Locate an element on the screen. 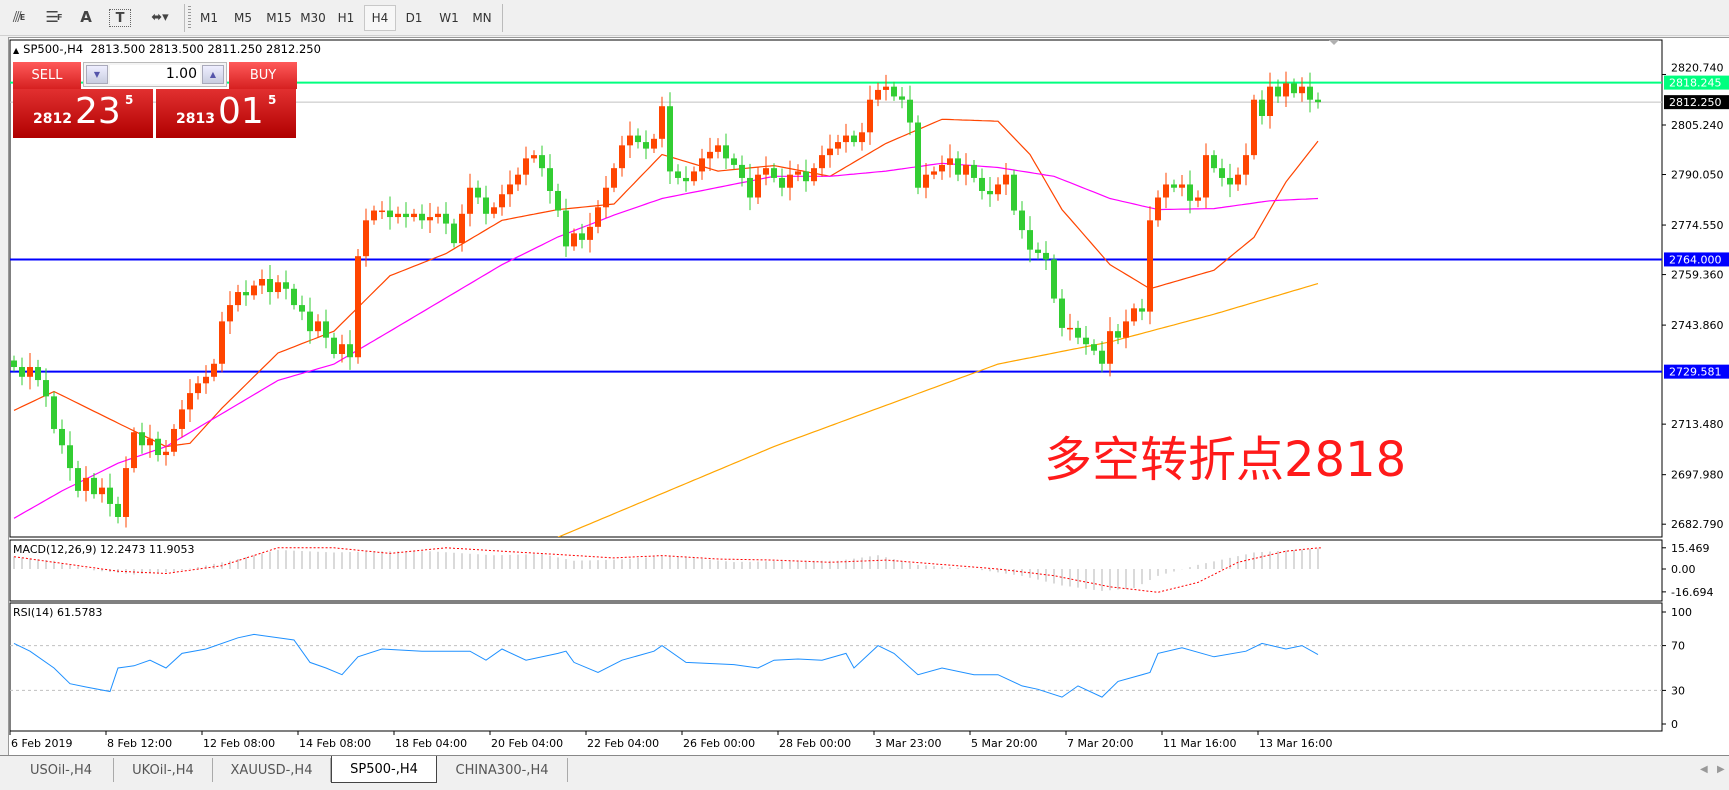 The width and height of the screenshot is (1729, 790). lot-size-input: 1.00 is located at coordinates (155, 74).